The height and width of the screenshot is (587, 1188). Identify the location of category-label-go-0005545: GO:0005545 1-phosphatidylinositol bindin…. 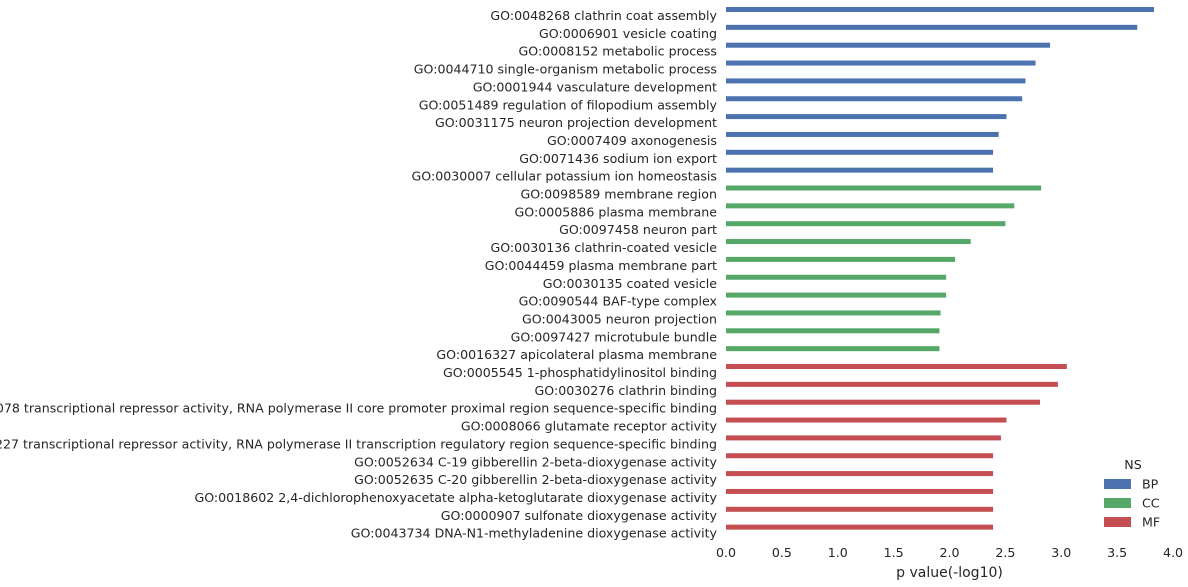
(580, 372).